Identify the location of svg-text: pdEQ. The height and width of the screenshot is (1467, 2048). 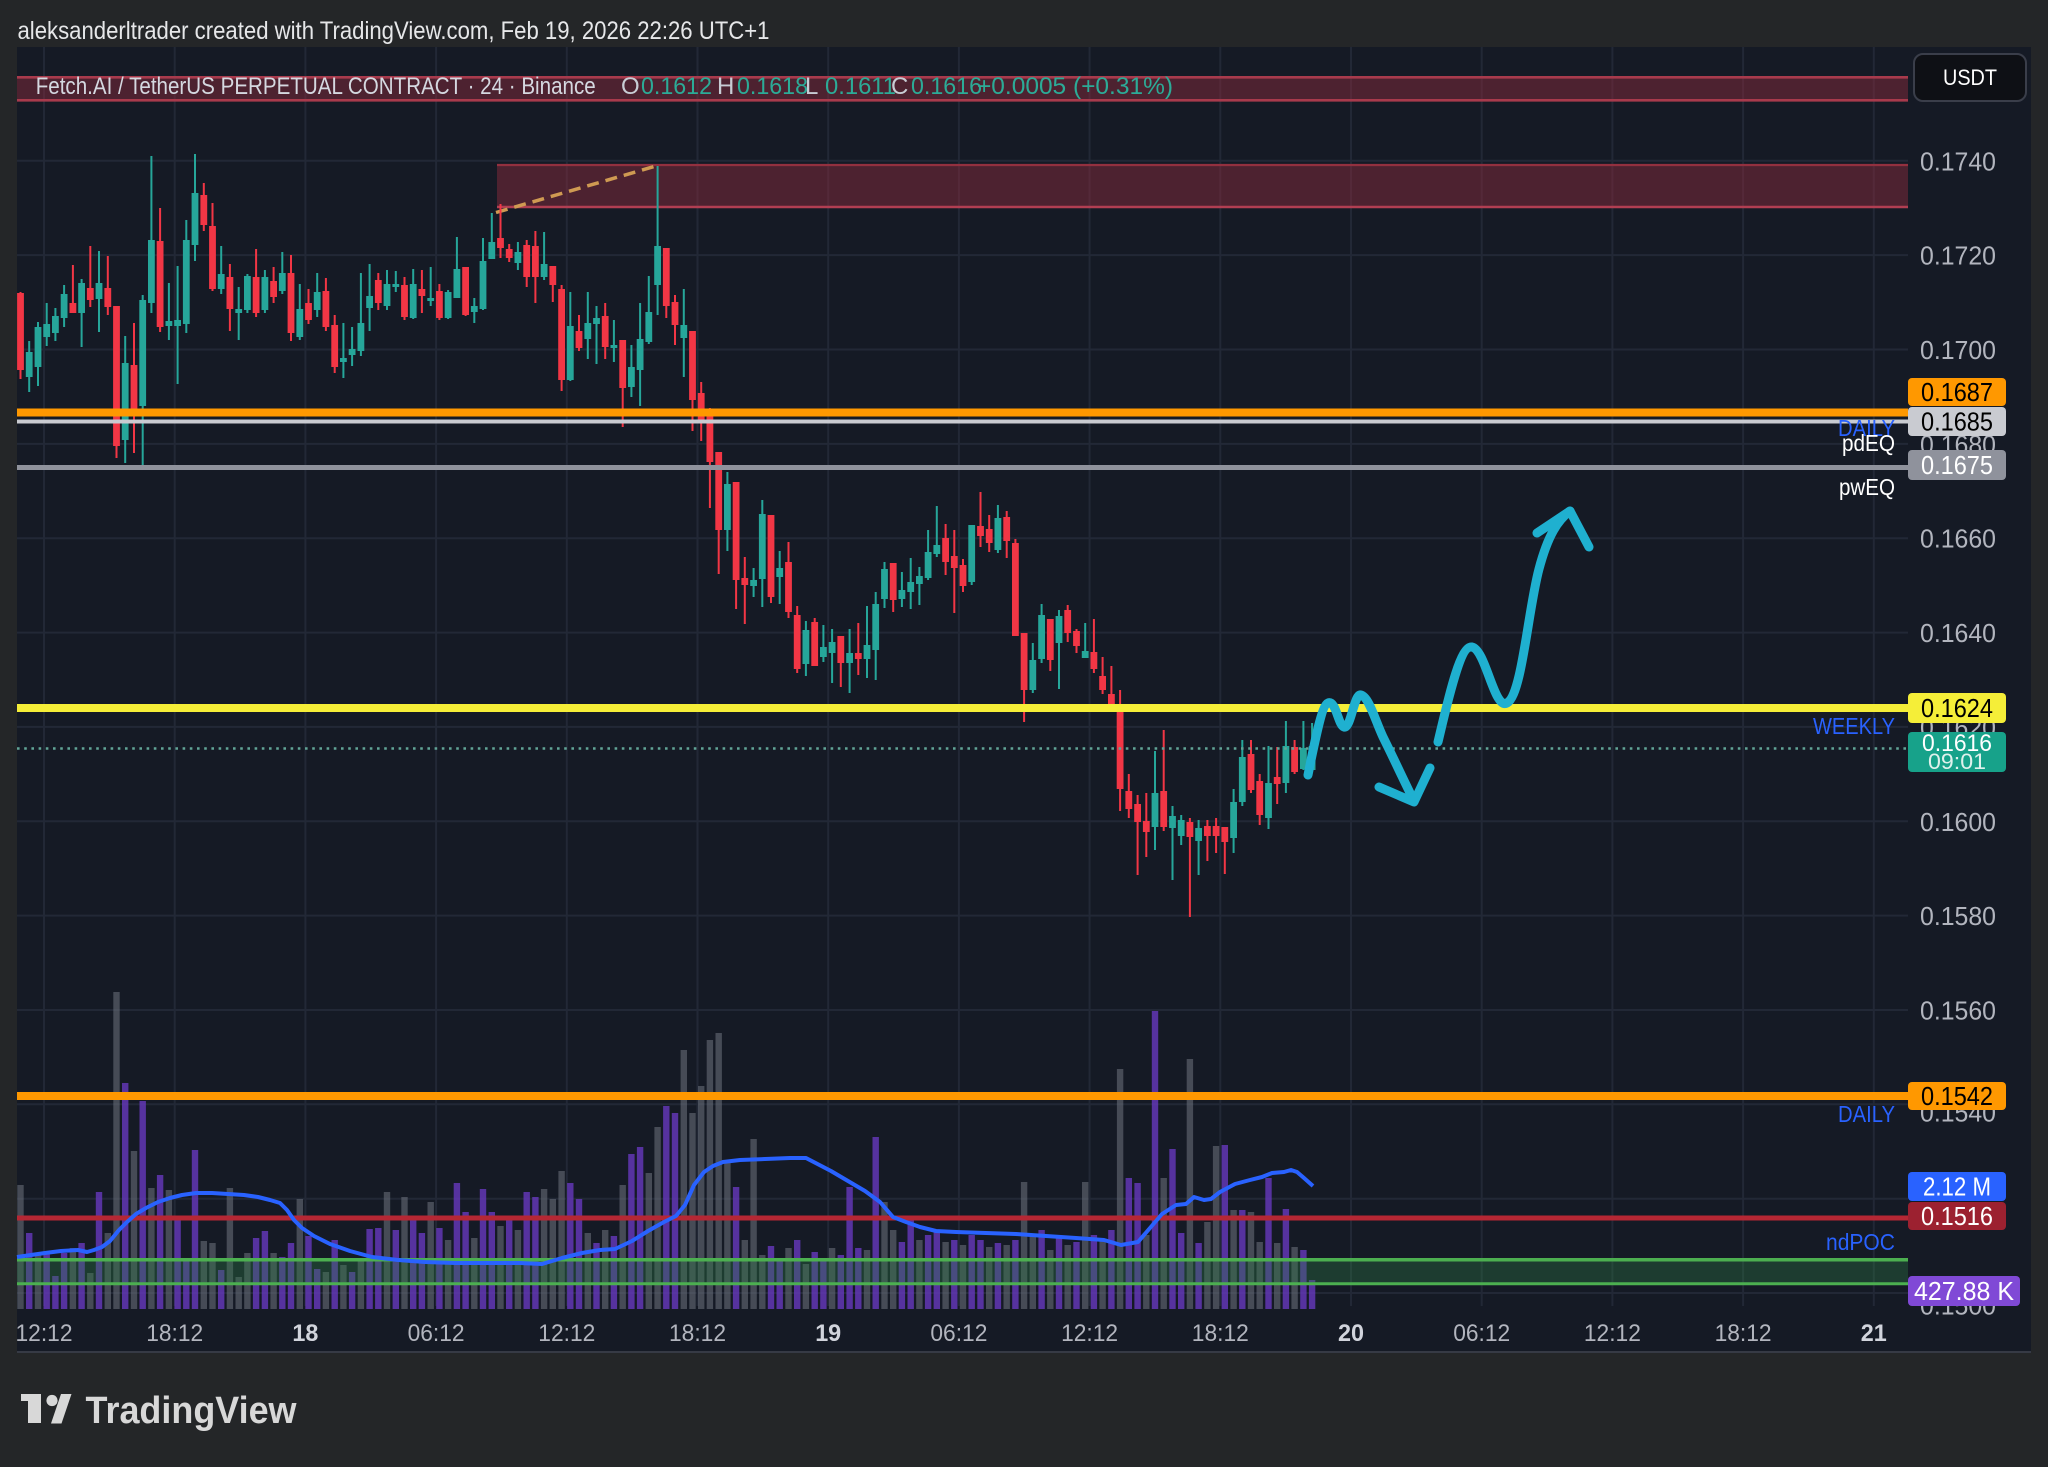
(1868, 443).